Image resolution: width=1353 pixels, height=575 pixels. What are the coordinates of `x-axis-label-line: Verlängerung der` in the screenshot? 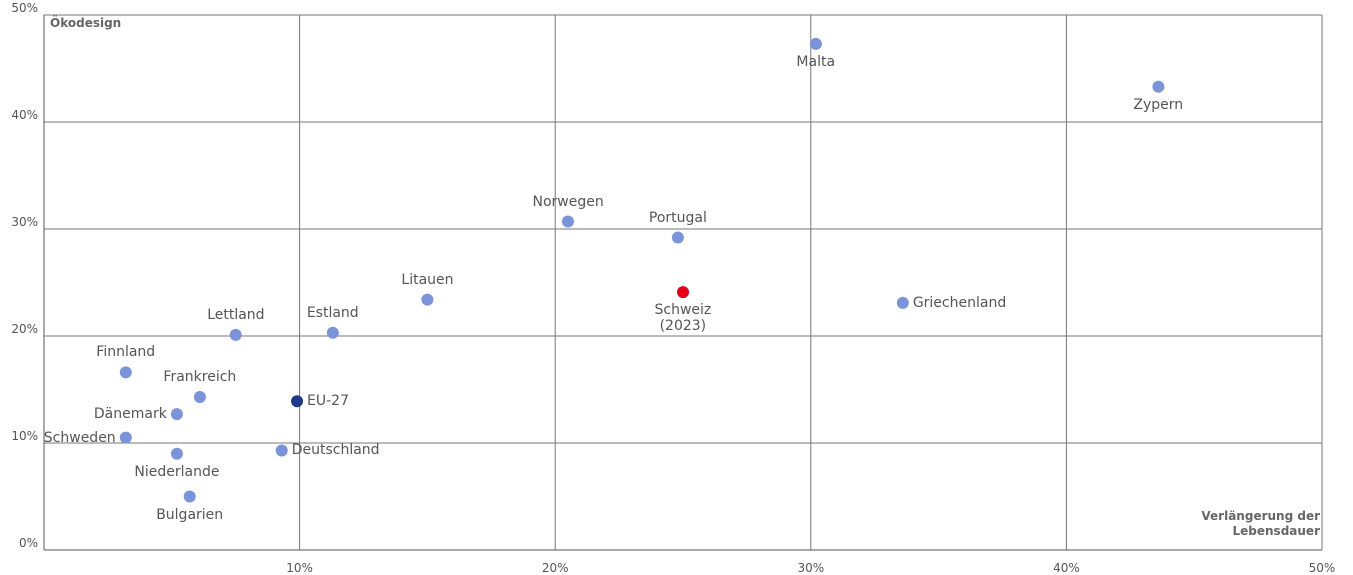 It's located at (1260, 516).